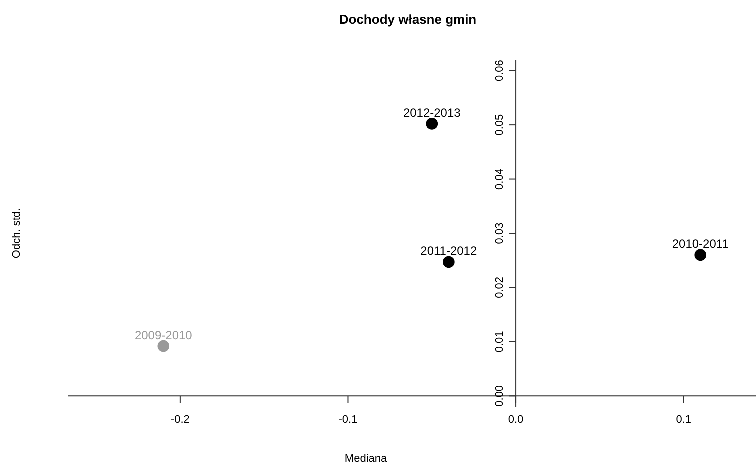 This screenshot has height=468, width=756. Describe the element at coordinates (684, 420) in the screenshot. I see `x-tick-label: 0.1` at that location.